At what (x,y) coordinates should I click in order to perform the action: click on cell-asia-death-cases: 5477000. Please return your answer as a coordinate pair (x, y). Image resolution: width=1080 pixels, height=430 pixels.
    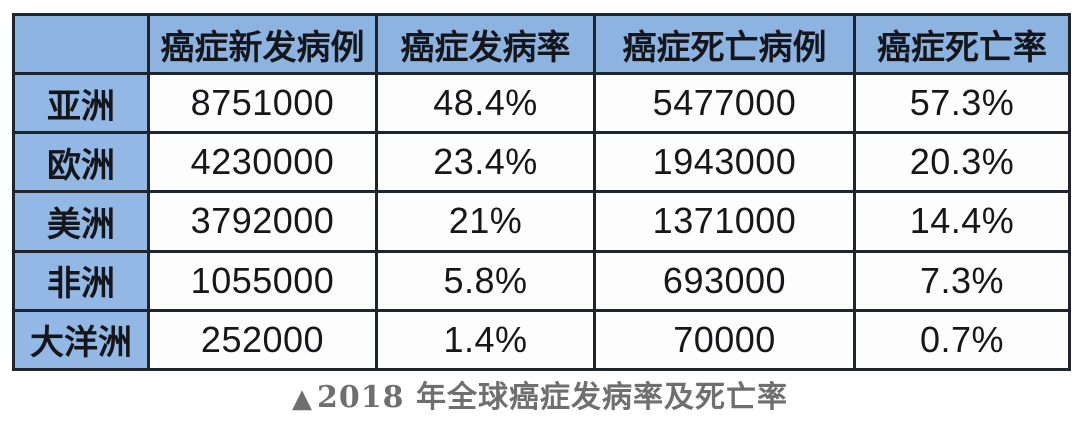
    Looking at the image, I should click on (724, 103).